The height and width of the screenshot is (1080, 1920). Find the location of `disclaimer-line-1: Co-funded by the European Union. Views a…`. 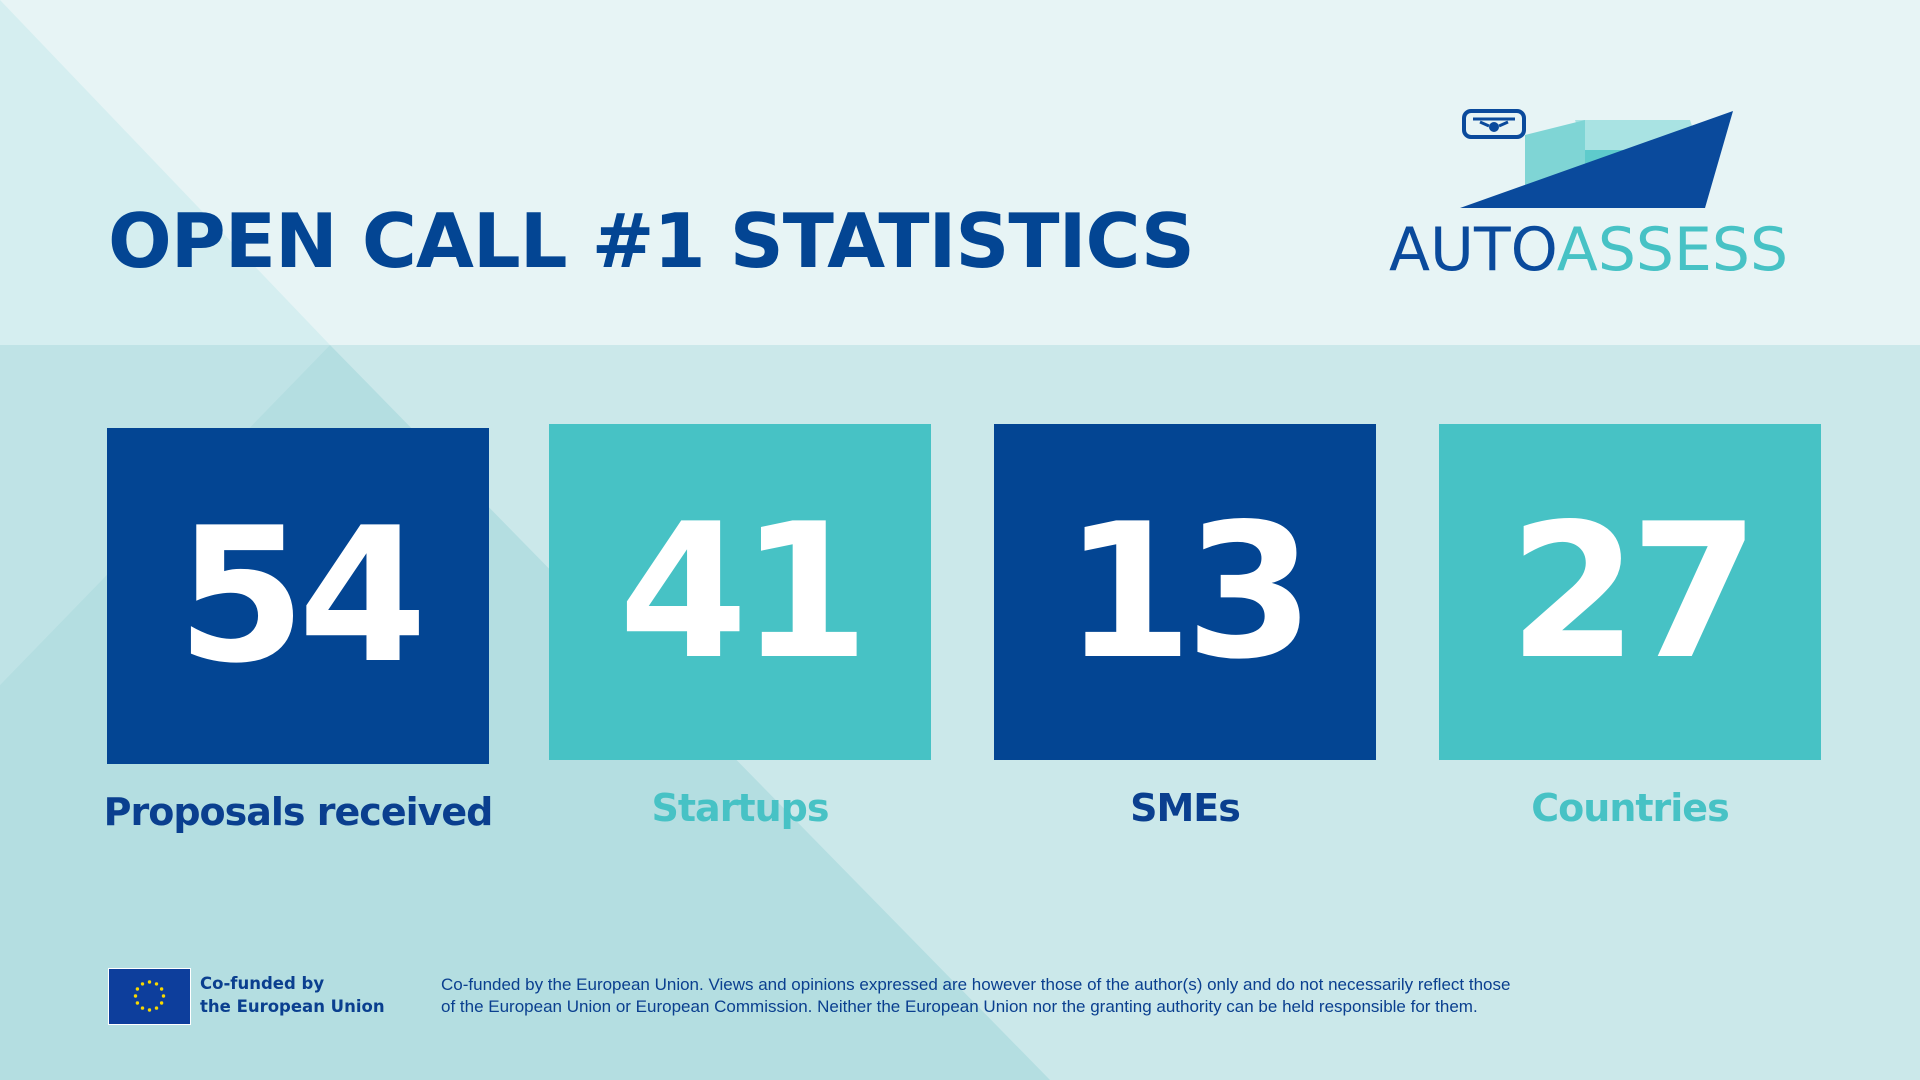

disclaimer-line-1: Co-funded by the European Union. Views a… is located at coordinates (976, 984).